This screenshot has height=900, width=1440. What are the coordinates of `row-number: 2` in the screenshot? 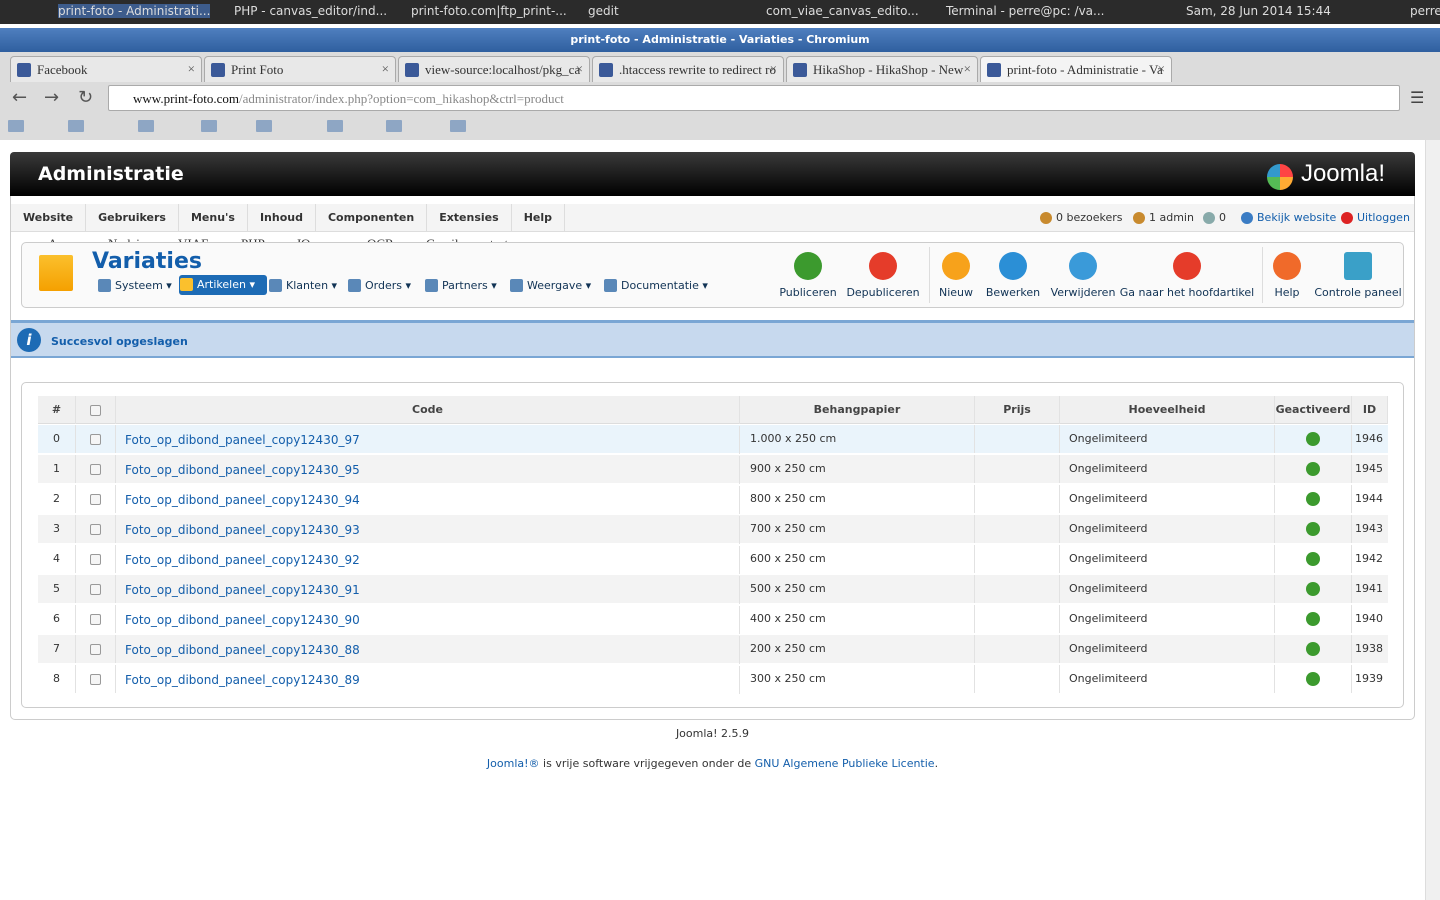 It's located at (57, 499).